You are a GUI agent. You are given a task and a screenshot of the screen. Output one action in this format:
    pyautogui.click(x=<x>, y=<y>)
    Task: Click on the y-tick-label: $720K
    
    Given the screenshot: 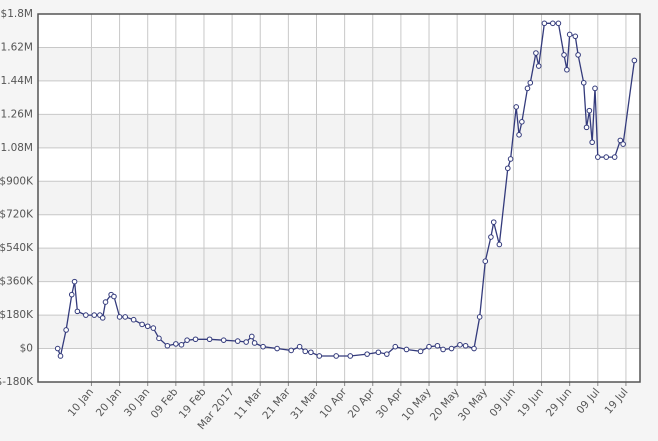 What is the action you would take?
    pyautogui.click(x=17, y=215)
    